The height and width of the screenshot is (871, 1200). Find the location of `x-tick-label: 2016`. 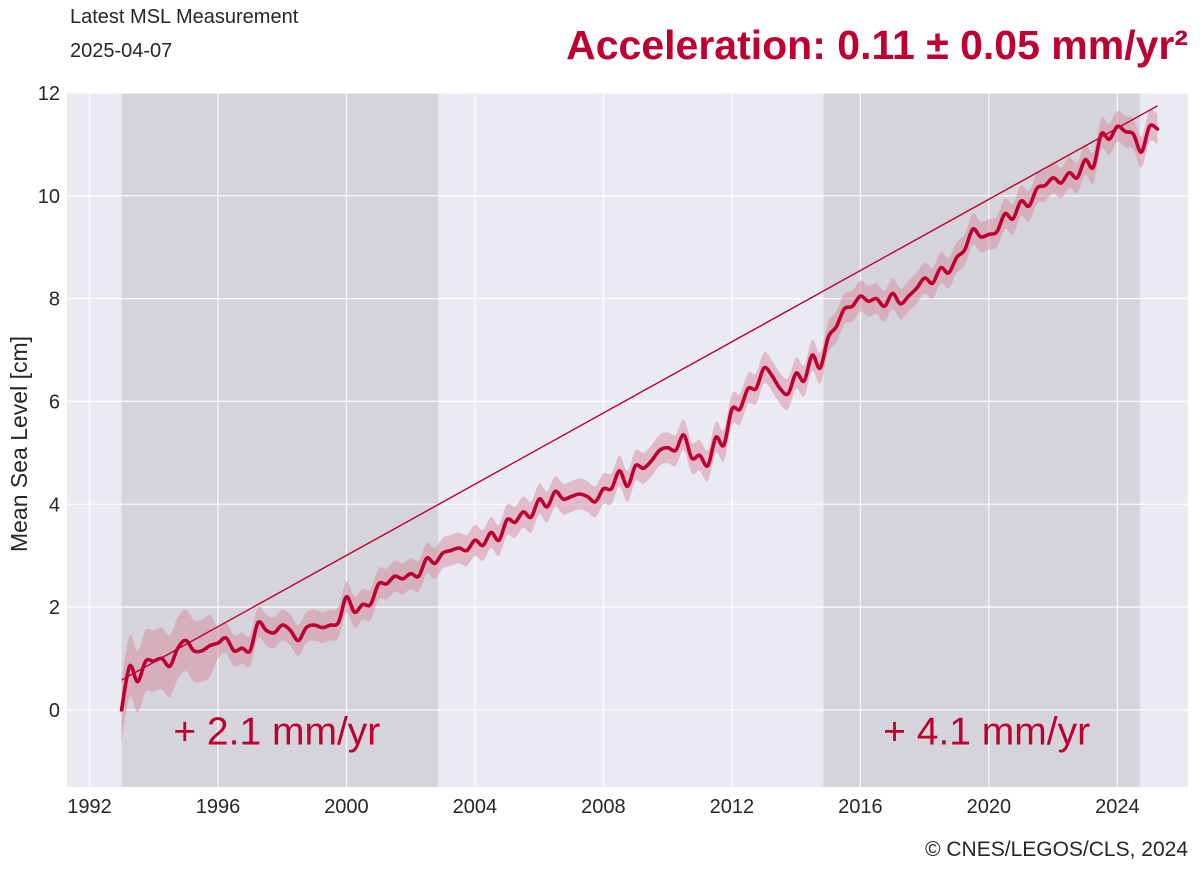

x-tick-label: 2016 is located at coordinates (860, 807).